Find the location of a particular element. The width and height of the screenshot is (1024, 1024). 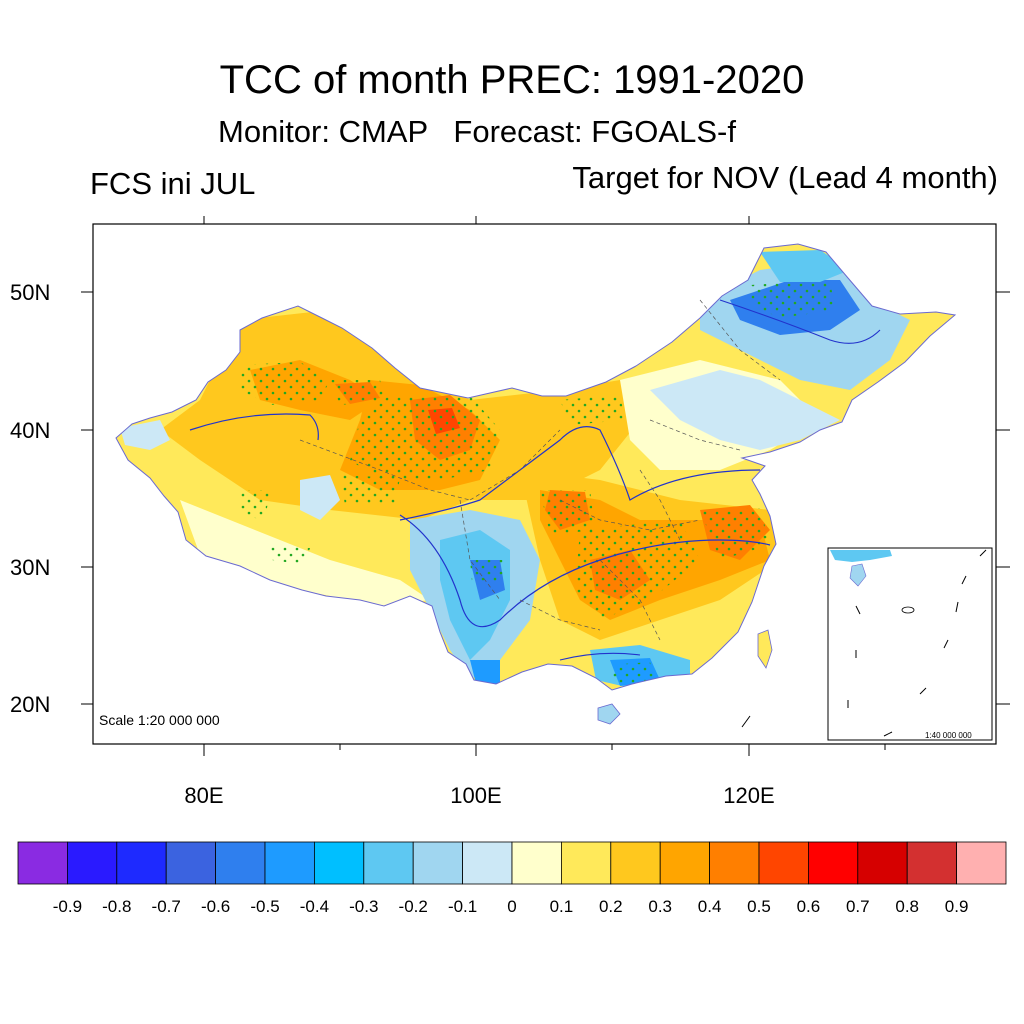

colorbar-label: -0.6 is located at coordinates (215, 906).